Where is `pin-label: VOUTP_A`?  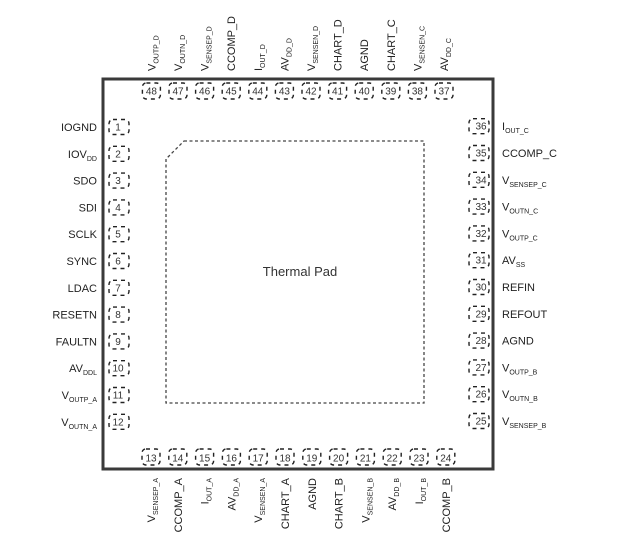 pin-label: VOUTP_A is located at coordinates (80, 397).